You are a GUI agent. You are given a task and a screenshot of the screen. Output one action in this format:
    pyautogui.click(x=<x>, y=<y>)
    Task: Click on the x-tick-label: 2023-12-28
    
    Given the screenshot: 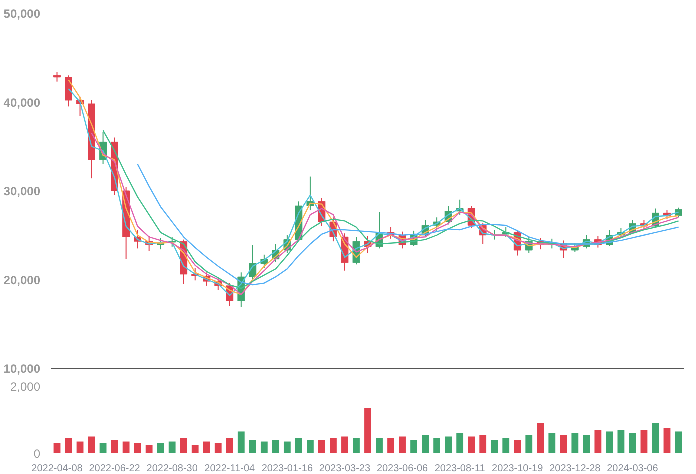 What is the action you would take?
    pyautogui.click(x=576, y=469)
    